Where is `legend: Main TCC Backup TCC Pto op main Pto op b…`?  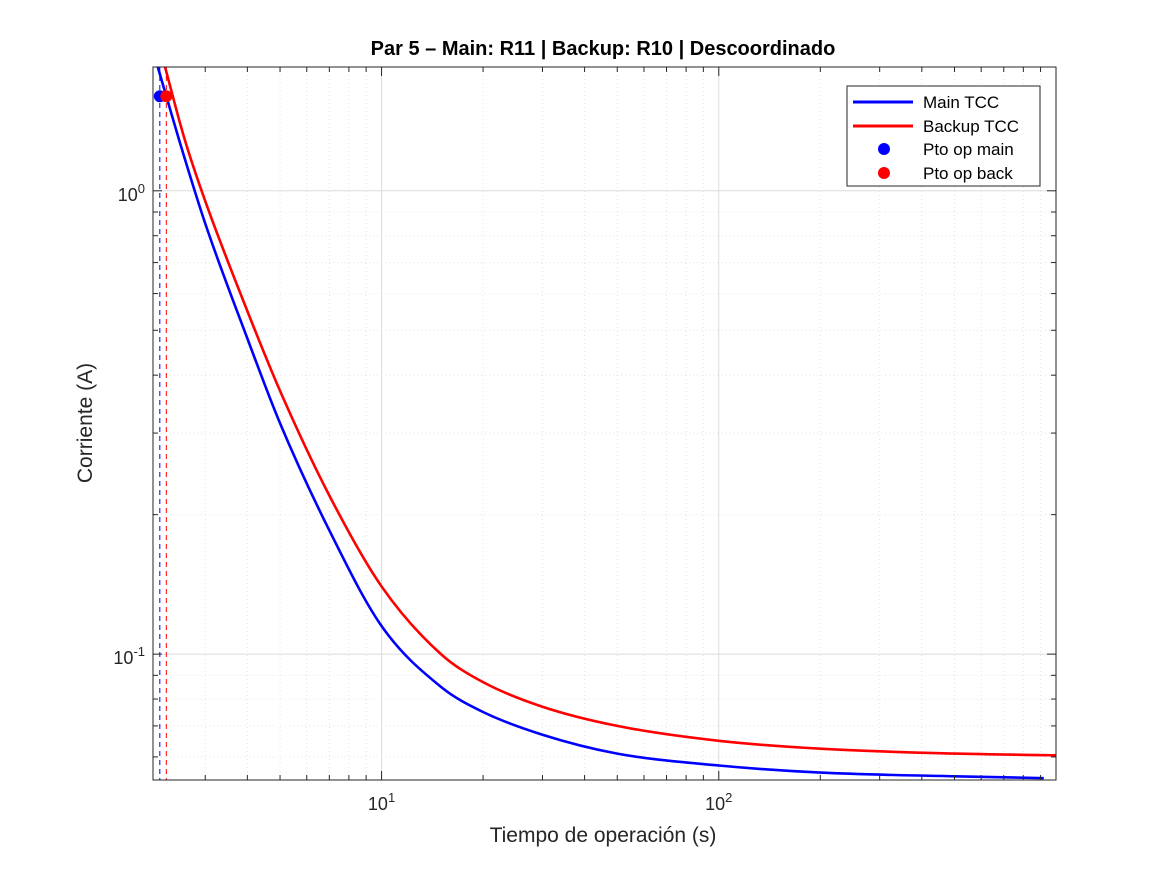
legend: Main TCC Backup TCC Pto op main Pto op b… is located at coordinates (943, 136).